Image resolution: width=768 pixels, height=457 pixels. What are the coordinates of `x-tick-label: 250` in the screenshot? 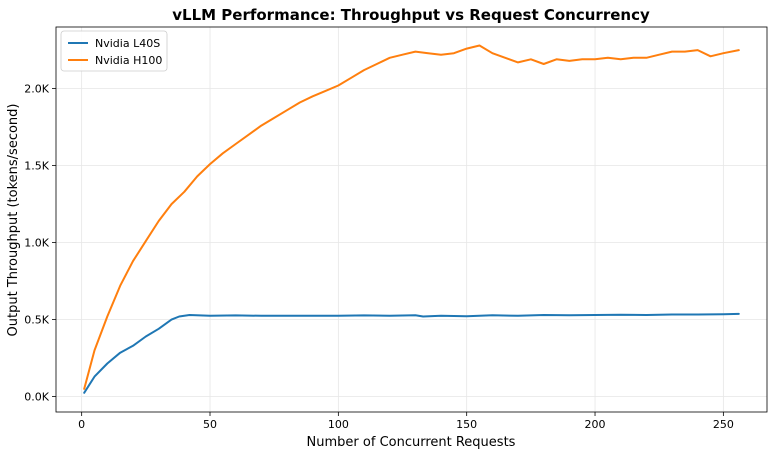 It's located at (723, 424).